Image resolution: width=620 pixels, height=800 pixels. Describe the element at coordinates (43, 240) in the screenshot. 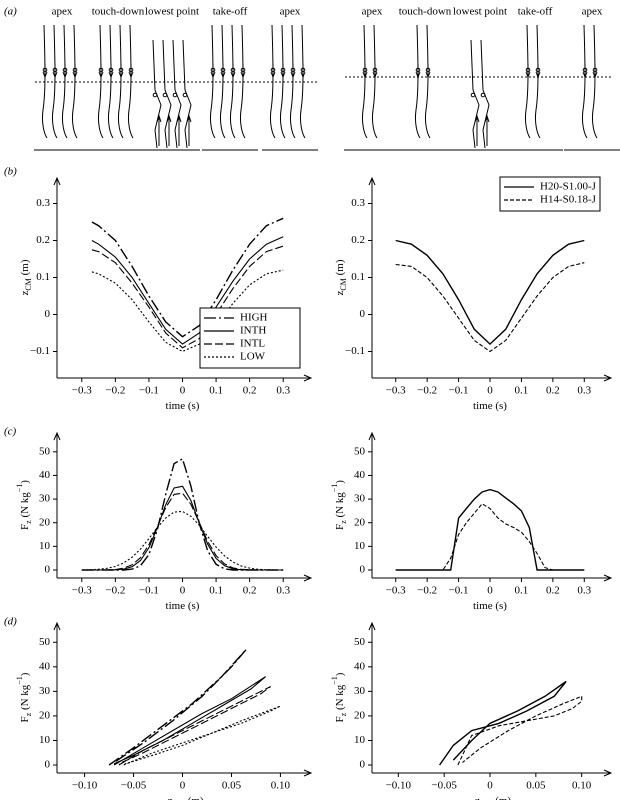

I see `y-tick-label: 0.2` at that location.